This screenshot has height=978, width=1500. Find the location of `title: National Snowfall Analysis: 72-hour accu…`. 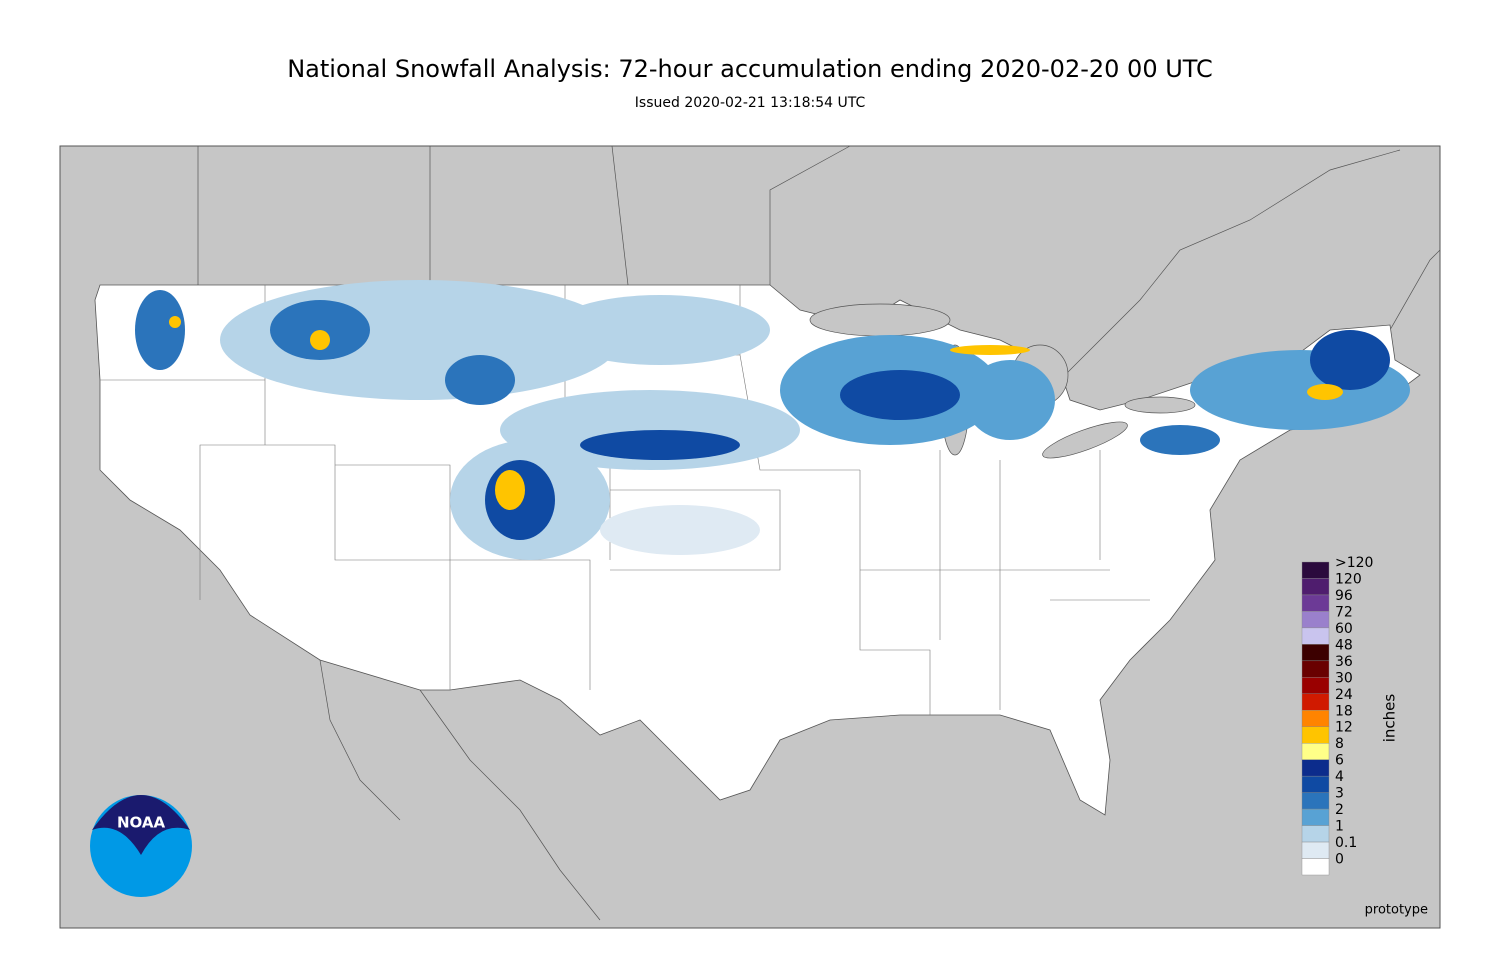

title: National Snowfall Analysis: 72-hour accu… is located at coordinates (750, 69).